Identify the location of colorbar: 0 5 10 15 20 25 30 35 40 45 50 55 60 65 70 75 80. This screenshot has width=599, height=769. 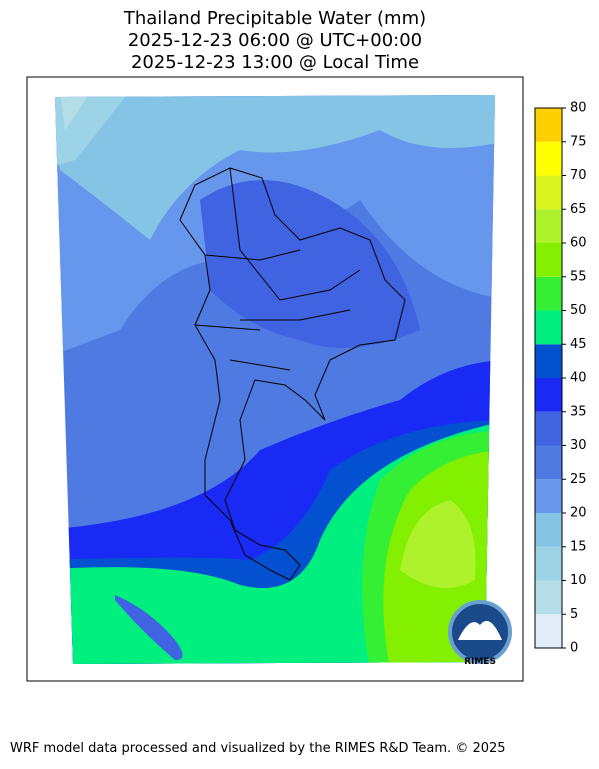
(561, 378).